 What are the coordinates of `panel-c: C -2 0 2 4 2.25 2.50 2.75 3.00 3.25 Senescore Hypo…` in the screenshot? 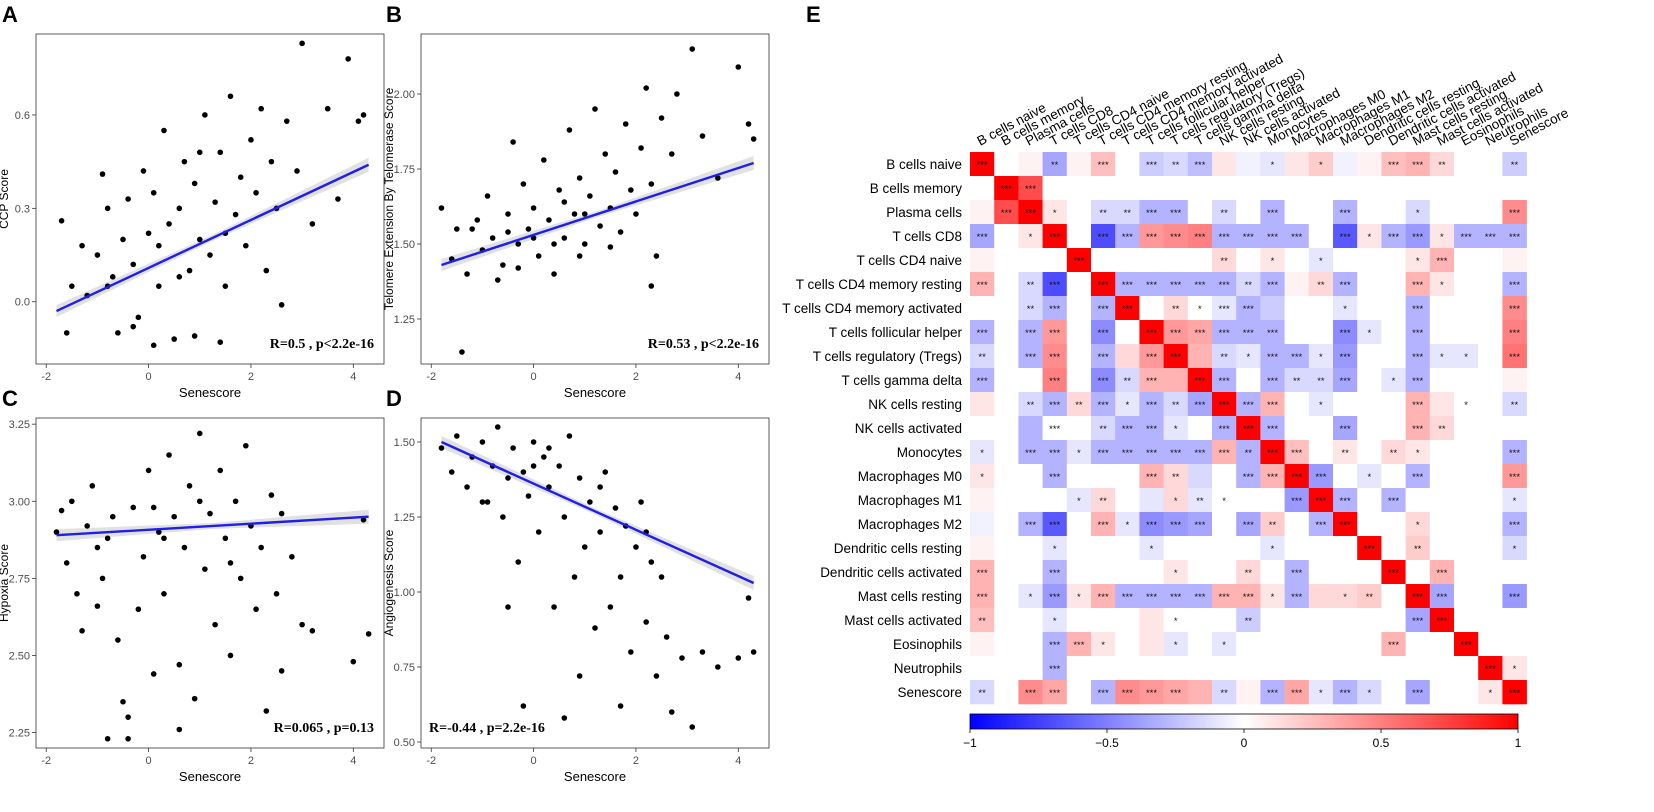 It's located at (192, 585).